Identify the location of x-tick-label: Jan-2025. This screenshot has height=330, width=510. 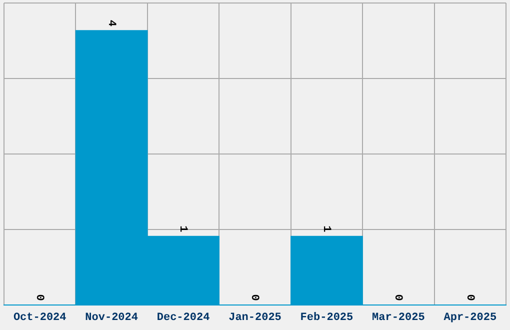
(255, 318).